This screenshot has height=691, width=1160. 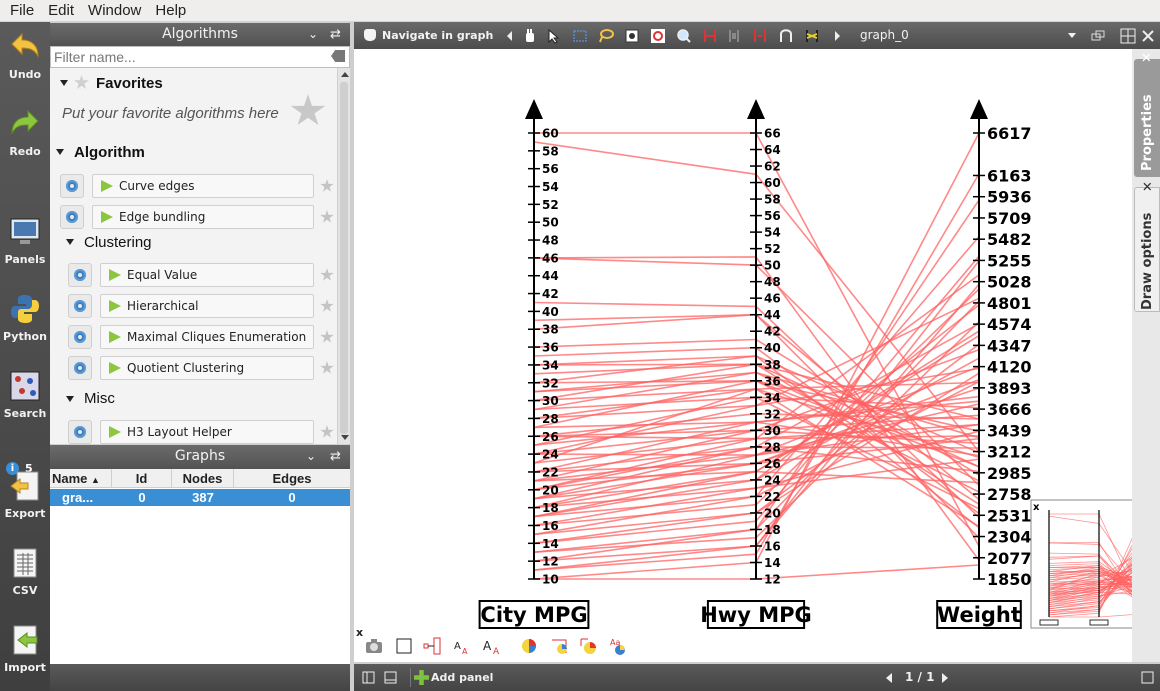 I want to click on search-button: Search, so click(x=25, y=398).